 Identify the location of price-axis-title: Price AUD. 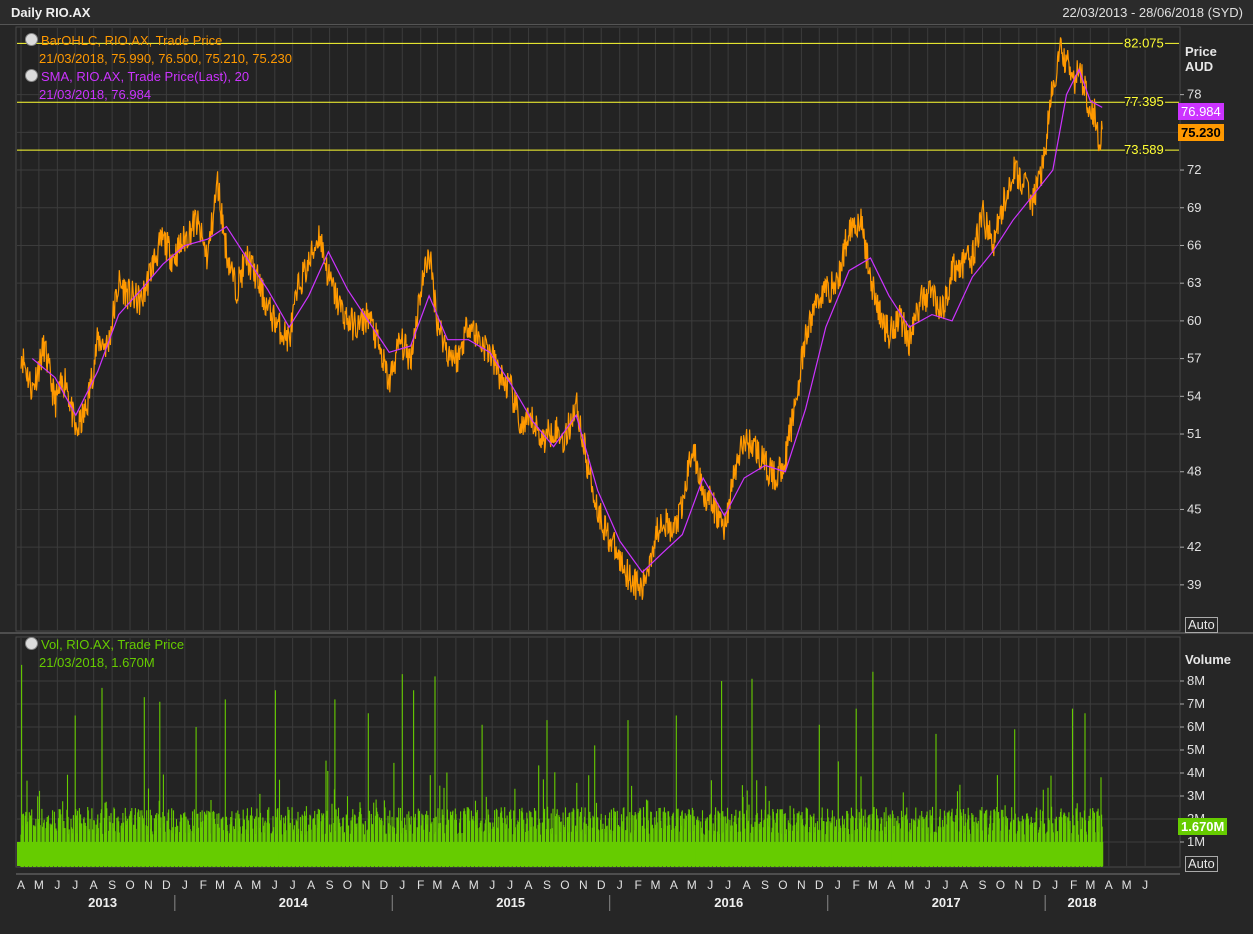
(1201, 59).